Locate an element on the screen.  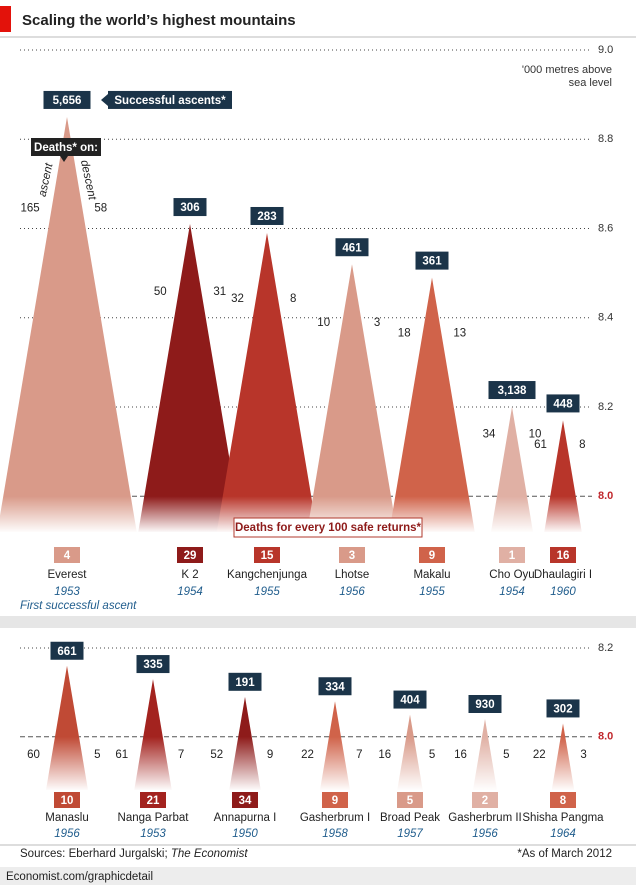
ascents-name-box is located at coordinates (170, 99).